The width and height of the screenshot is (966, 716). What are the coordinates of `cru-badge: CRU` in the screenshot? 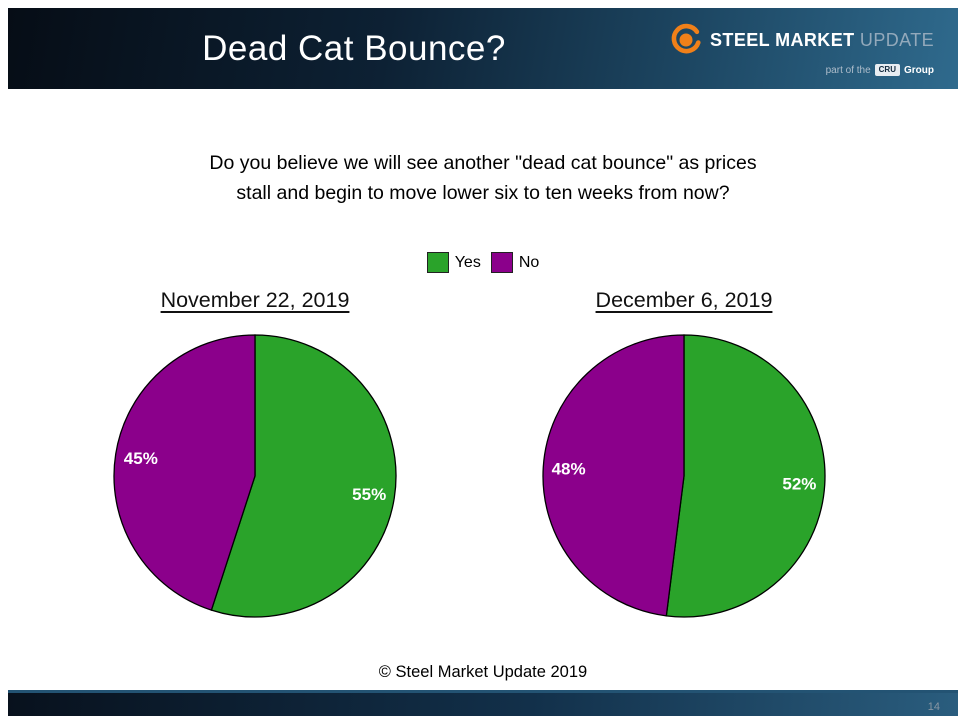 It's located at (887, 70).